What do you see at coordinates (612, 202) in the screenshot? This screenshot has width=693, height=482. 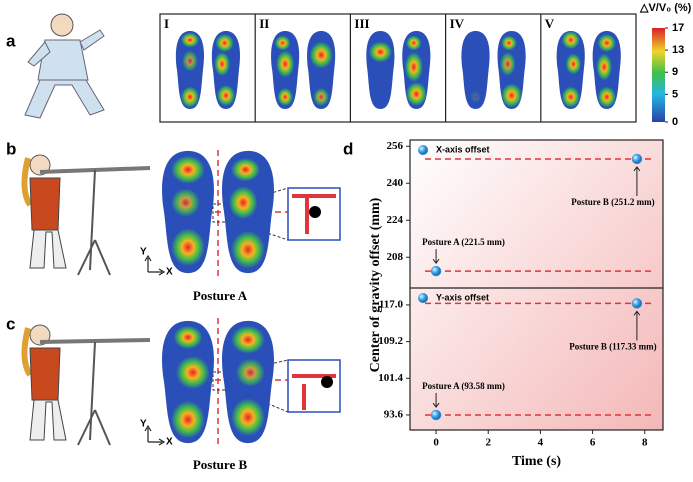 I see `annotation: Posture B (251.2 mm)` at bounding box center [612, 202].